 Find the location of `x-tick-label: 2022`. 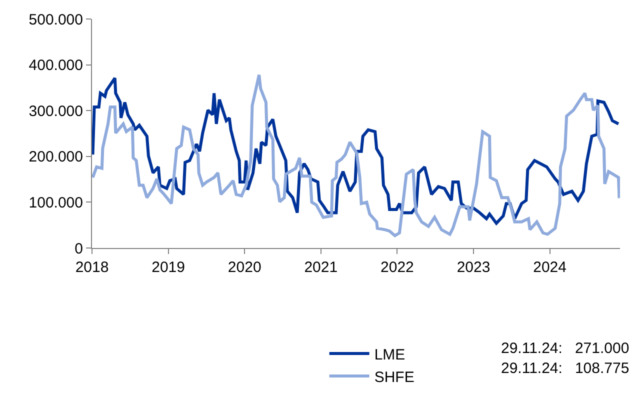

x-tick-label: 2022 is located at coordinates (397, 267).